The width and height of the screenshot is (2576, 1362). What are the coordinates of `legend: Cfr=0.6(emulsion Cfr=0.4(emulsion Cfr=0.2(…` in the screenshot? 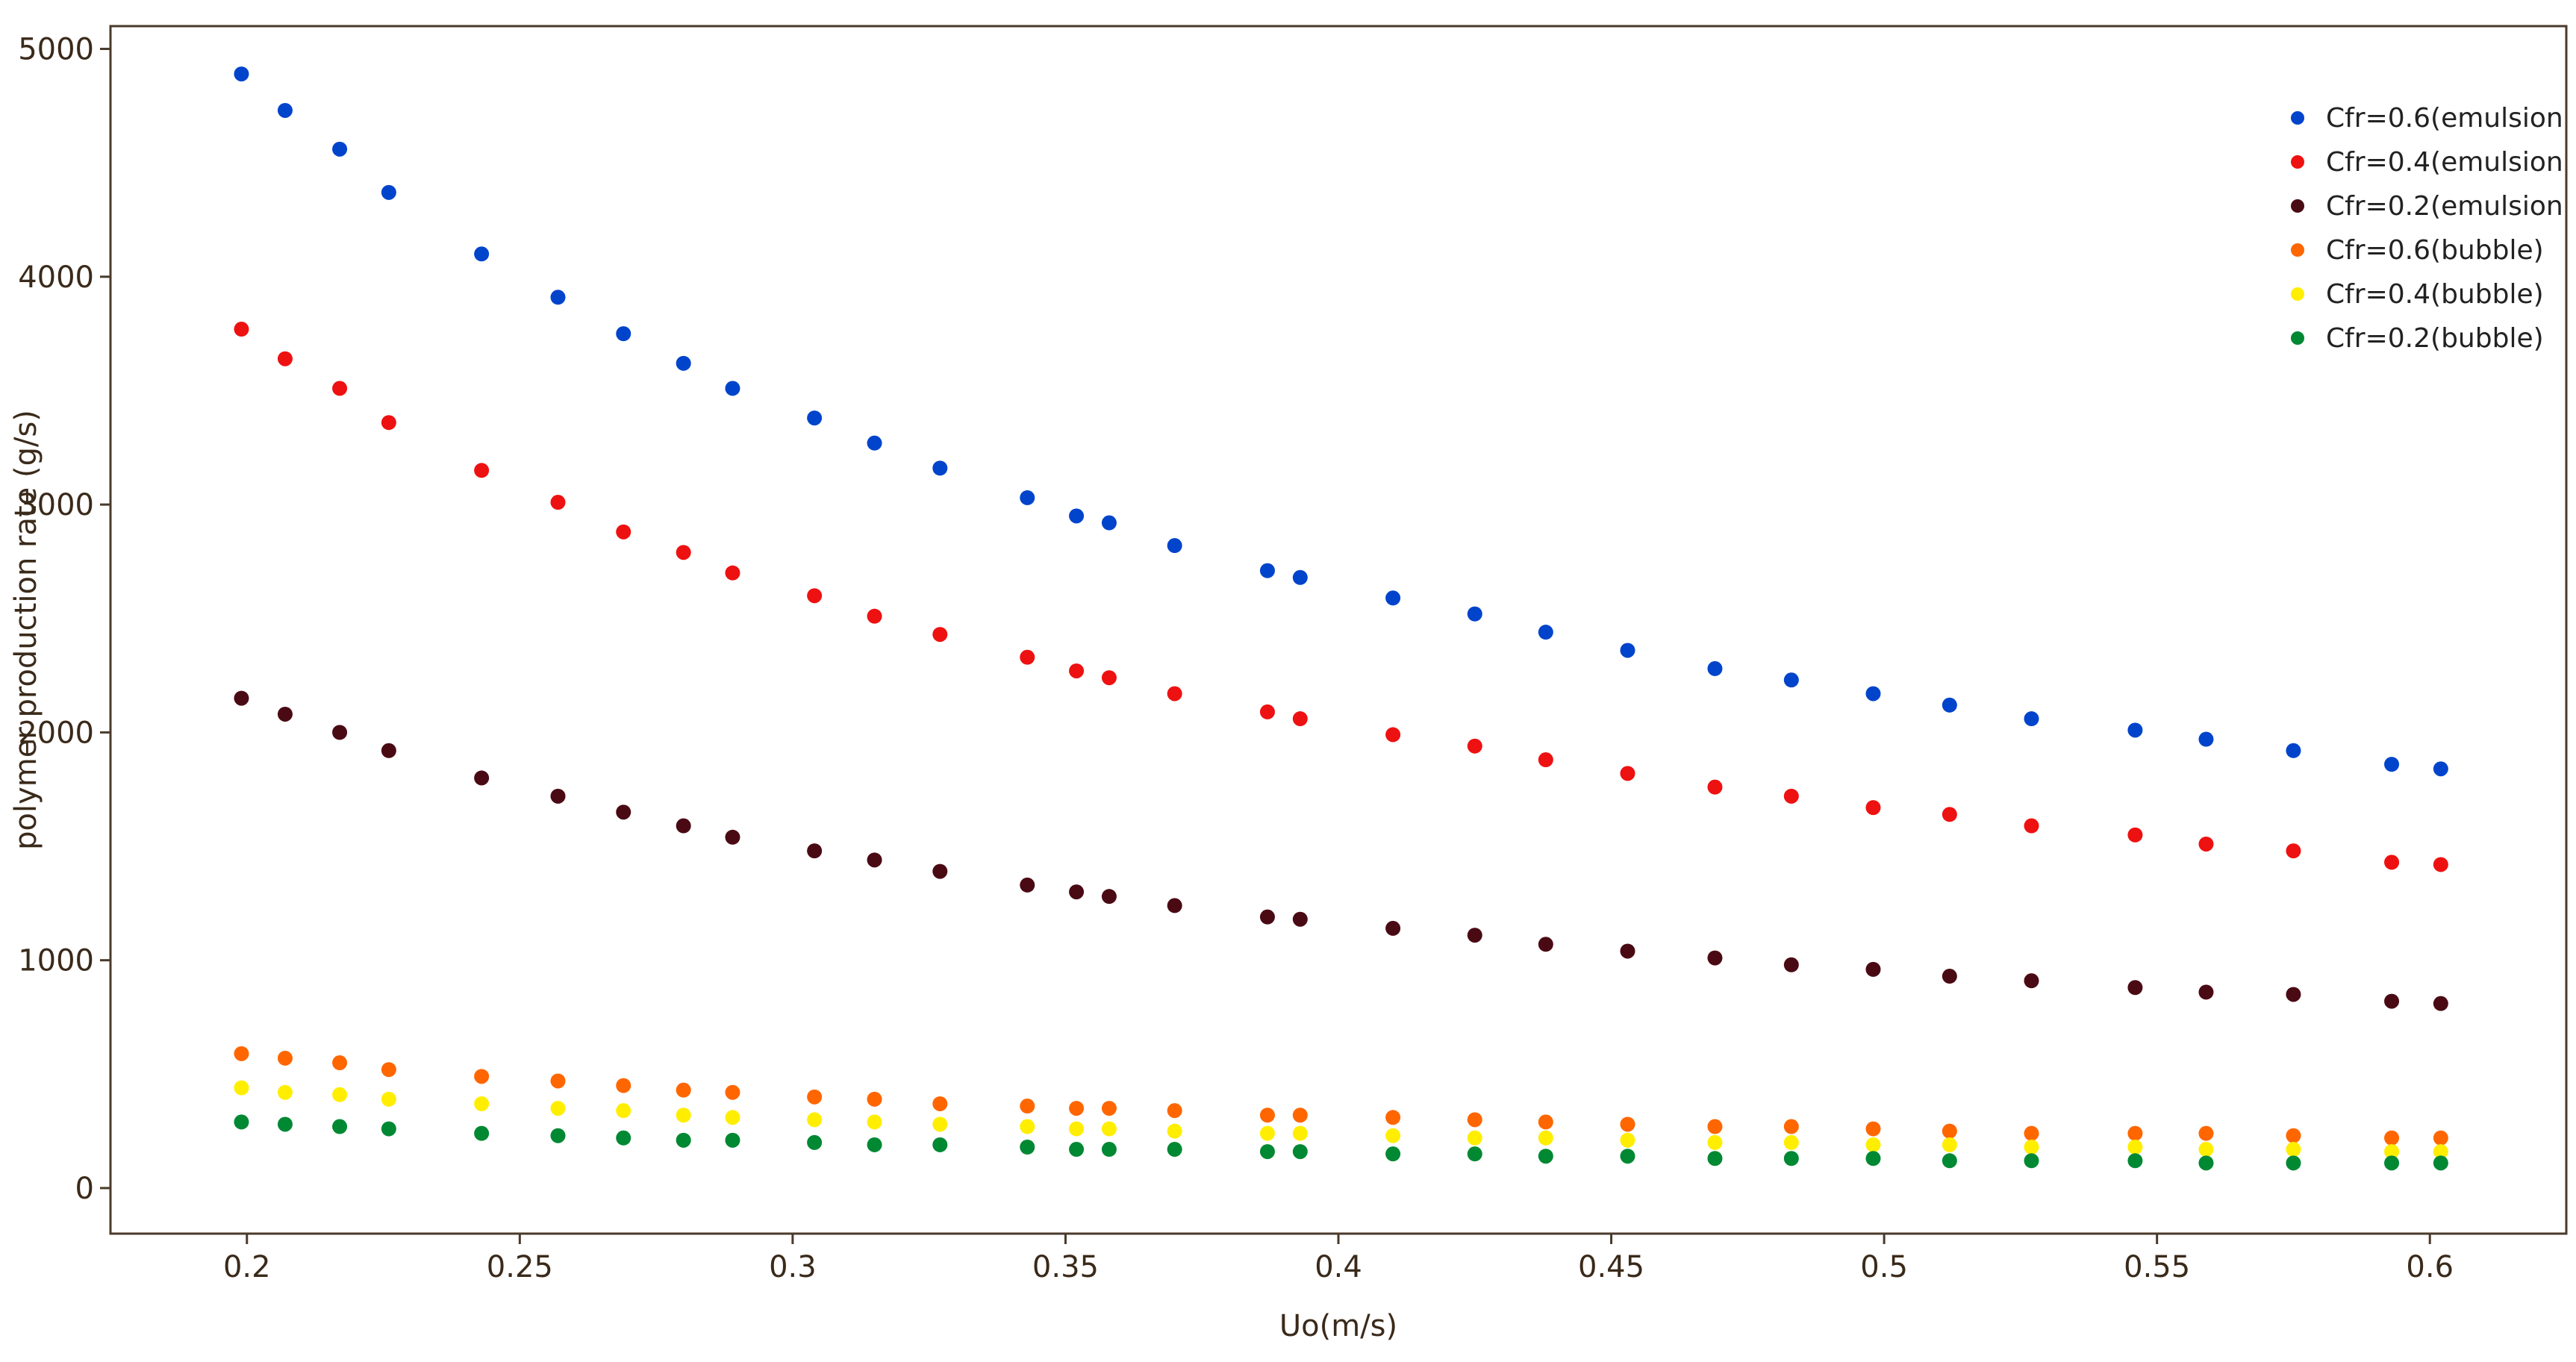 It's located at (2427, 228).